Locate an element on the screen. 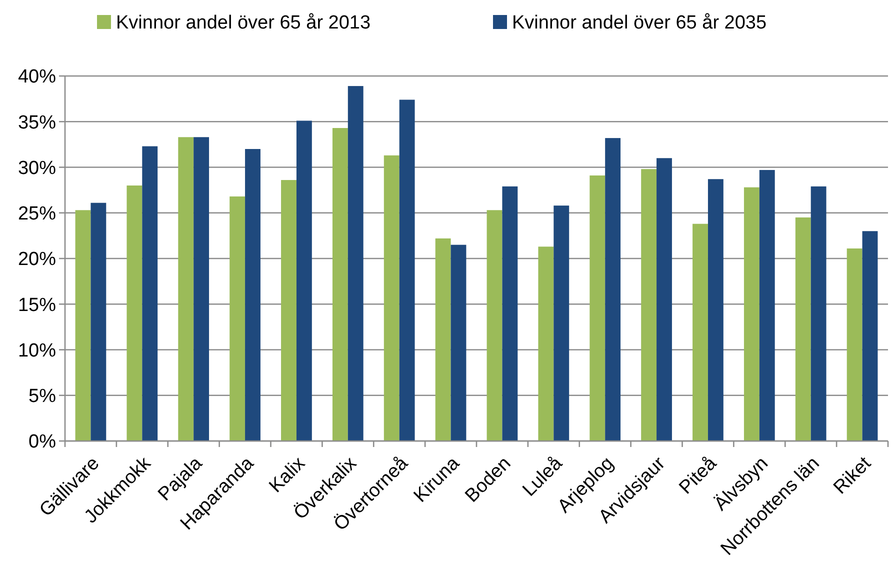 Image resolution: width=892 pixels, height=586 pixels. y-tick-label: 40% is located at coordinates (37, 77).